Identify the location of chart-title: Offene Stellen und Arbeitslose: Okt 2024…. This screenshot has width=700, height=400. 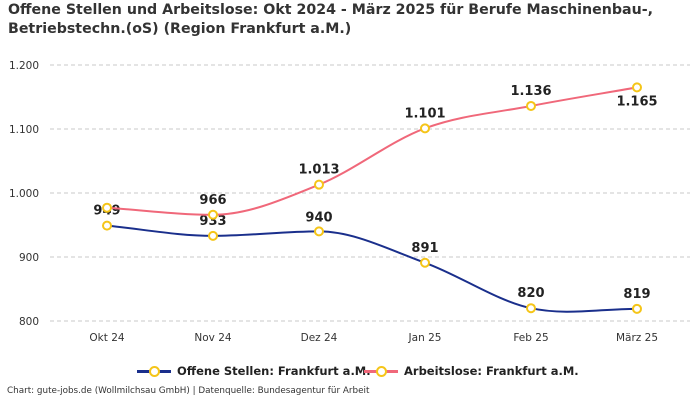
(330, 19).